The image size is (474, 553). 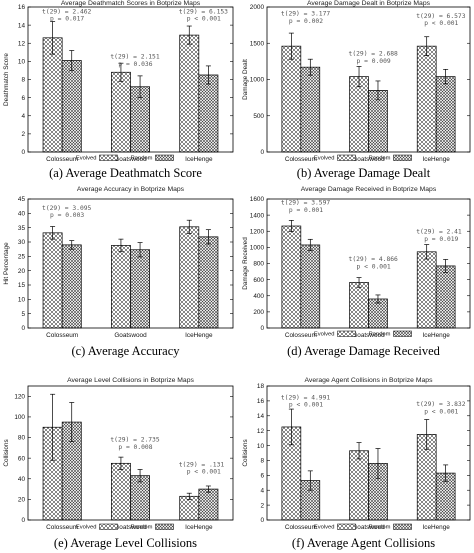 I want to click on y-tick-label: 2000, so click(x=257, y=7).